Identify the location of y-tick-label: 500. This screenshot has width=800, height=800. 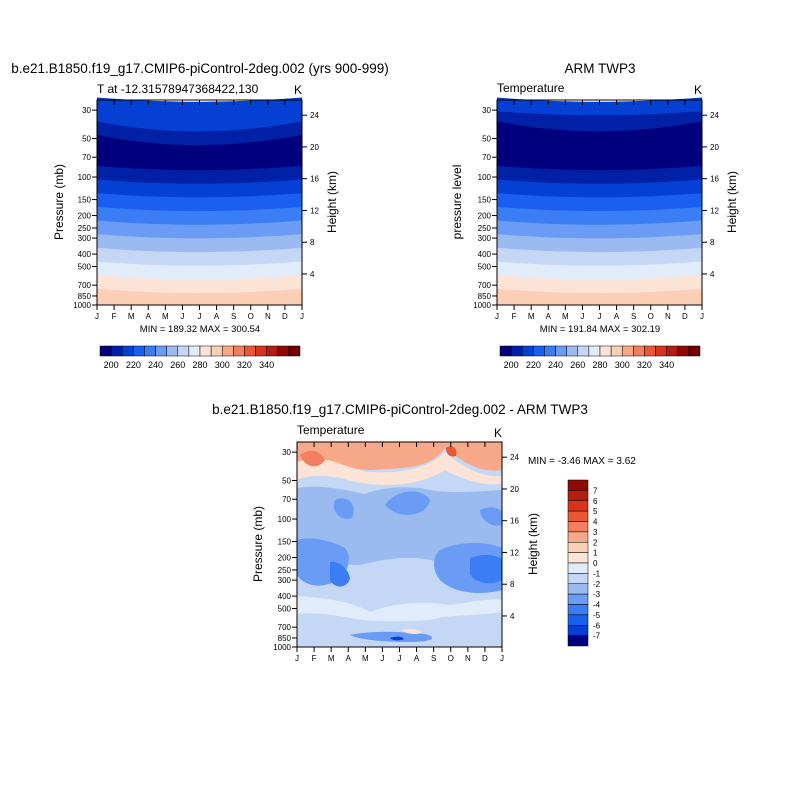
(285, 608).